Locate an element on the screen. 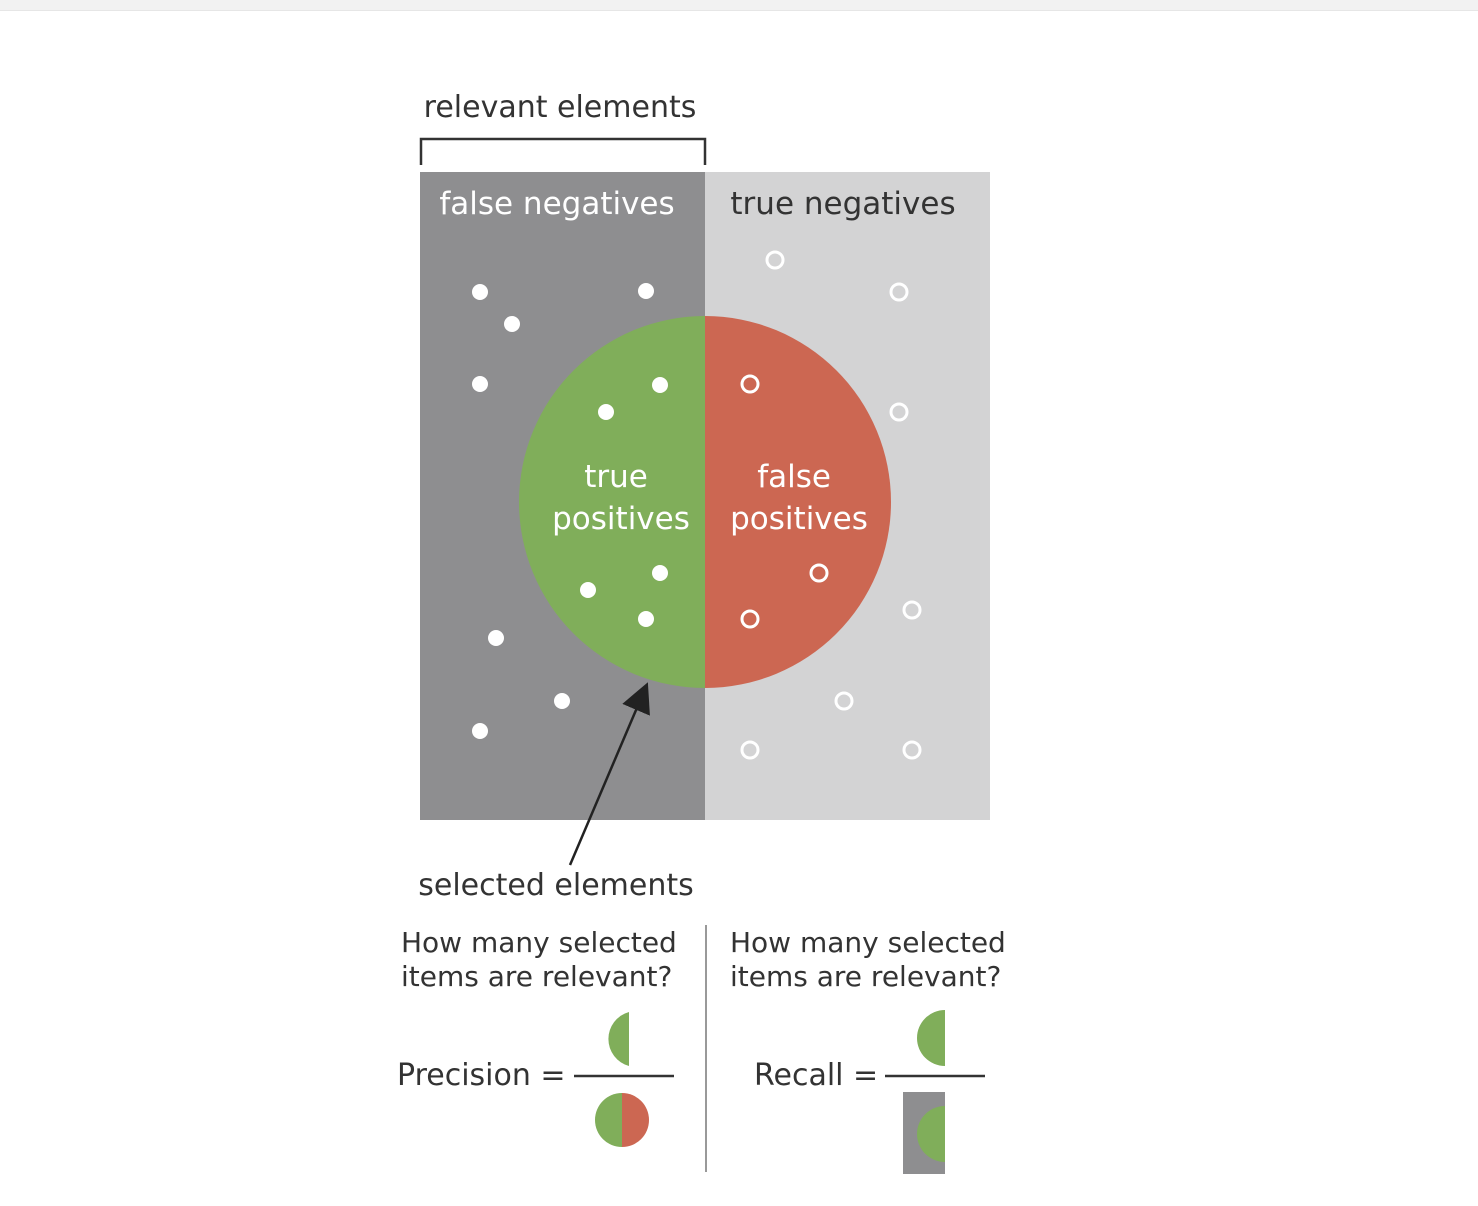 The width and height of the screenshot is (1478, 1206). precision-denominator-fp-half is located at coordinates (635, 1120).